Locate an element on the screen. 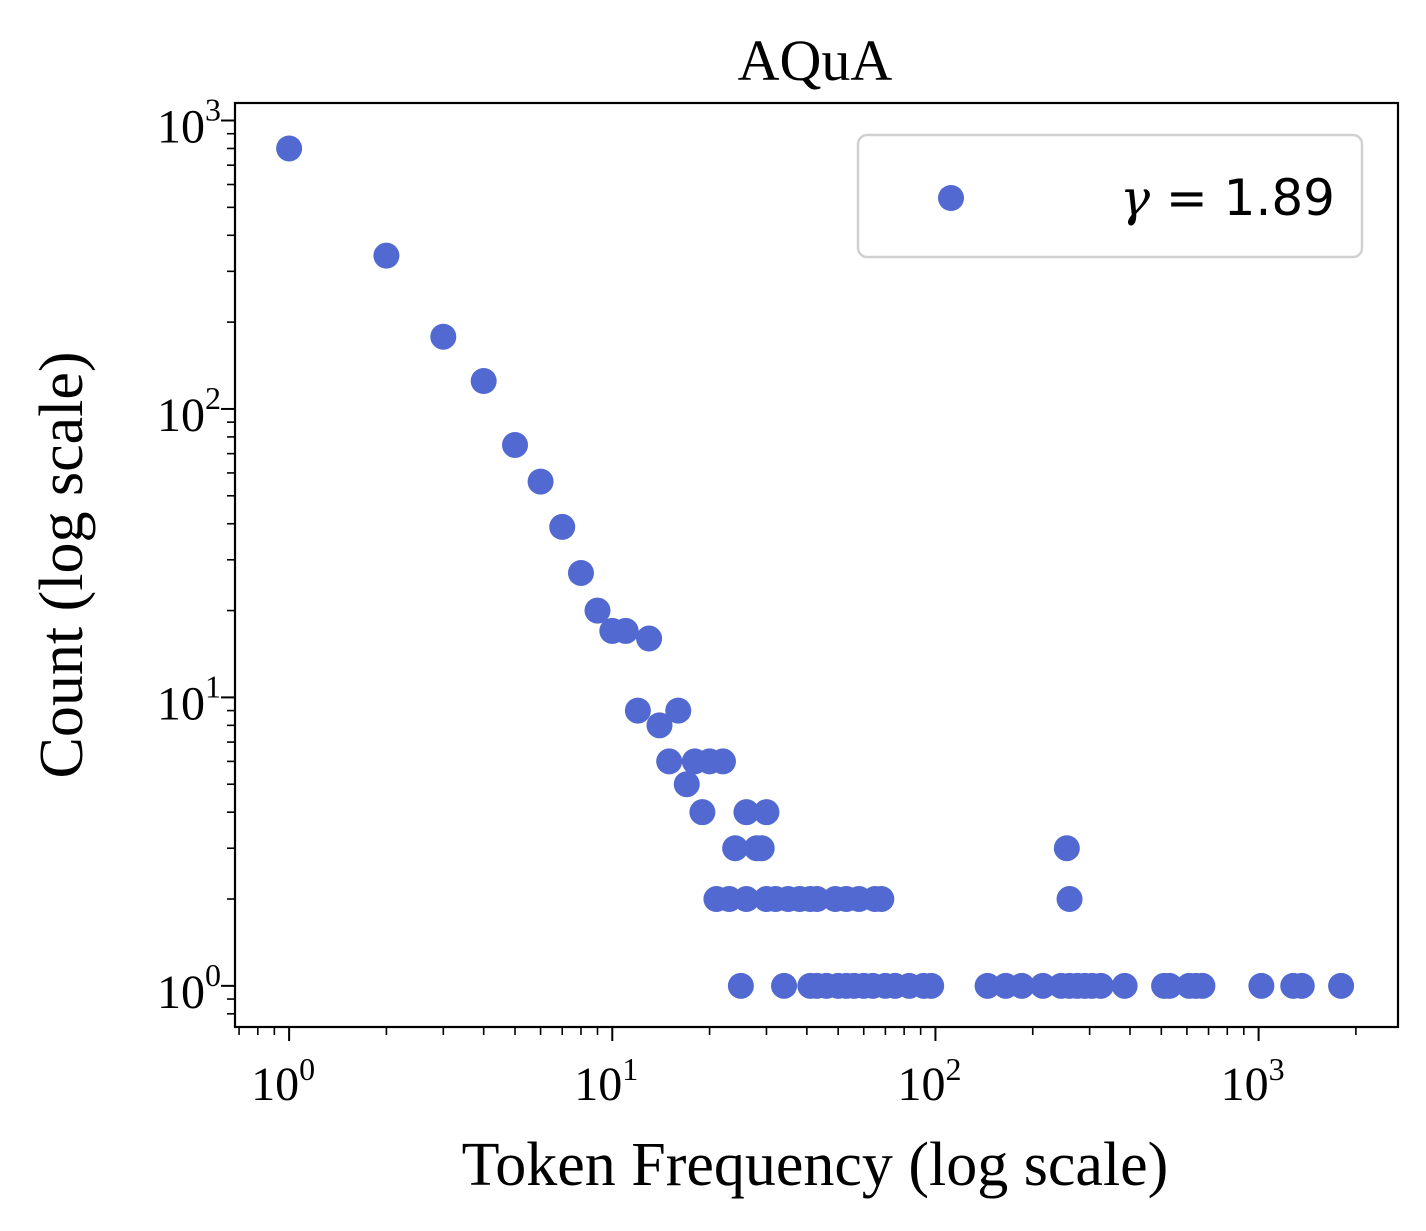 The width and height of the screenshot is (1426, 1231). x-tick-labels: 10⁰ 10¹ 10² 10³ is located at coordinates (767, 1081).